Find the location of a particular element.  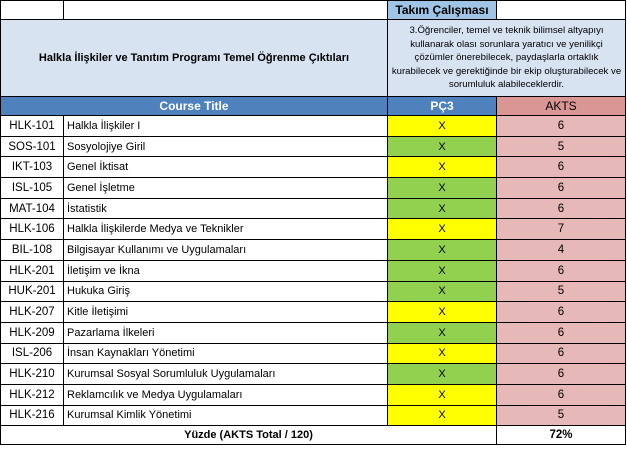

course-title-cell: Kurumsal Kimlik Yönetimi is located at coordinates (225, 415).